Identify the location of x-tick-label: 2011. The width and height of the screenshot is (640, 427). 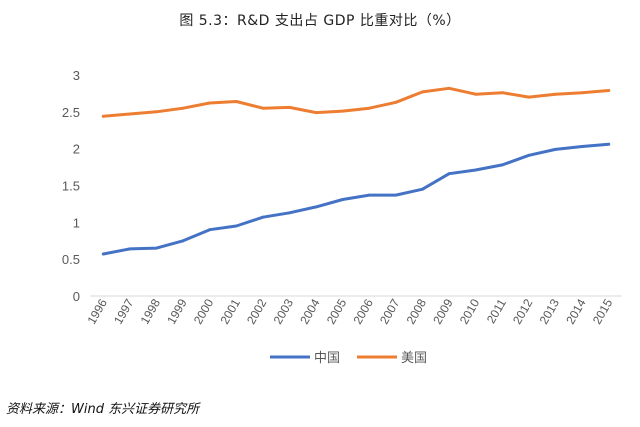
(496, 311).